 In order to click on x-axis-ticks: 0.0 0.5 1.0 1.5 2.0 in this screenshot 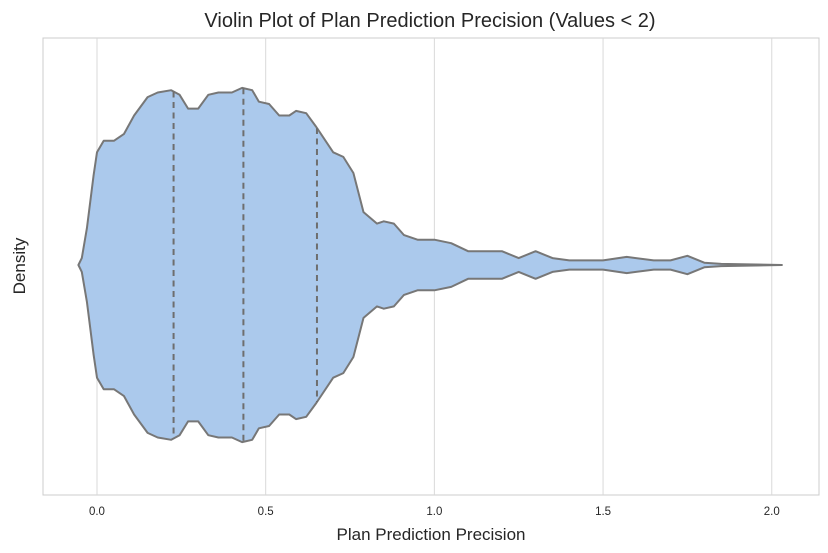, I will do `click(434, 512)`.